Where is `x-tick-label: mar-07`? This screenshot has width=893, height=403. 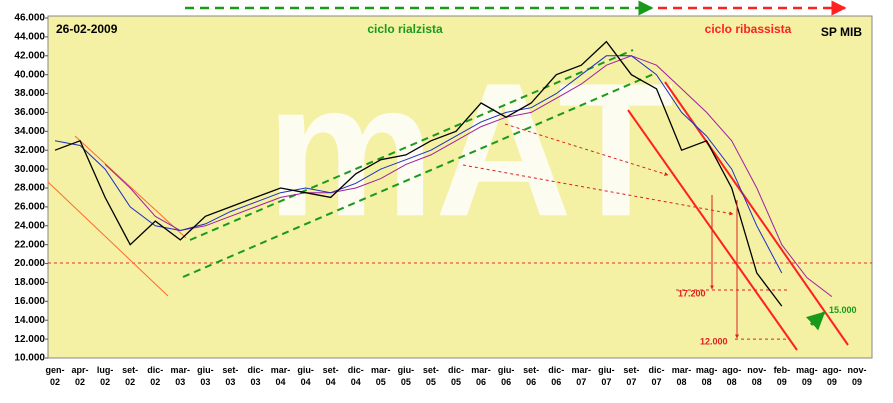
x-tick-label: mar-07 is located at coordinates (582, 376).